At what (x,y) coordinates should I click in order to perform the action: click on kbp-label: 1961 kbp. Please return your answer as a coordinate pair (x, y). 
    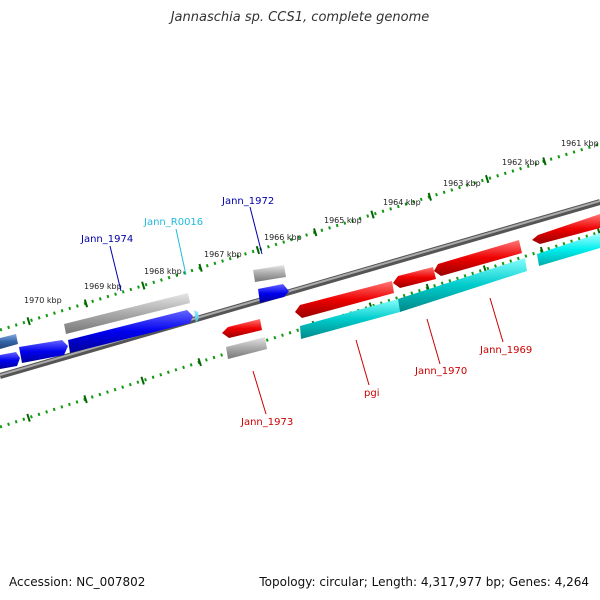
    Looking at the image, I should click on (580, 143).